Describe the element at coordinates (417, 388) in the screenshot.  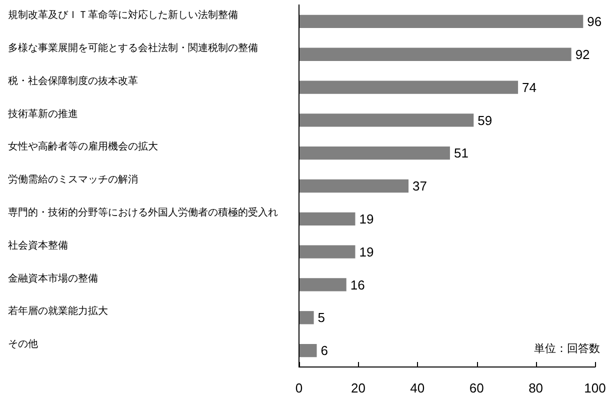
I see `x-tick-label: 40` at that location.